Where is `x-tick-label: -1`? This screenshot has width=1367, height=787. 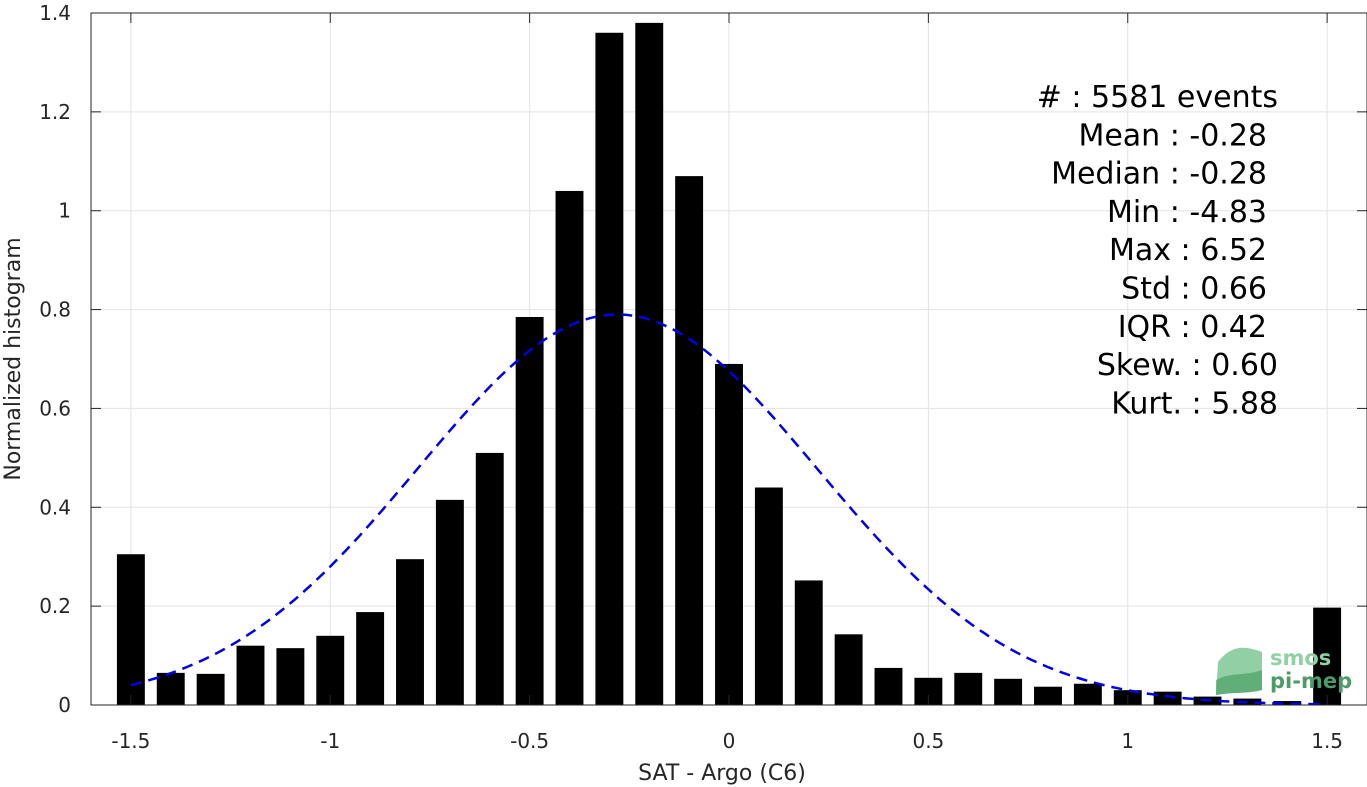 x-tick-label: -1 is located at coordinates (330, 741).